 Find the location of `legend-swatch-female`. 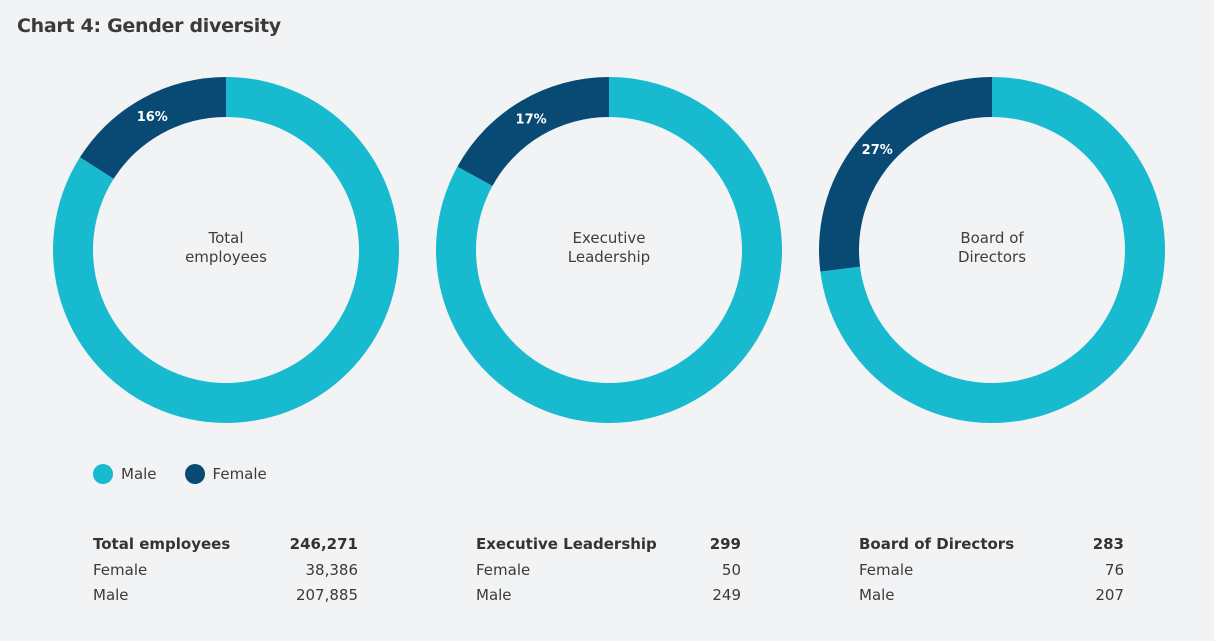

legend-swatch-female is located at coordinates (194, 474).